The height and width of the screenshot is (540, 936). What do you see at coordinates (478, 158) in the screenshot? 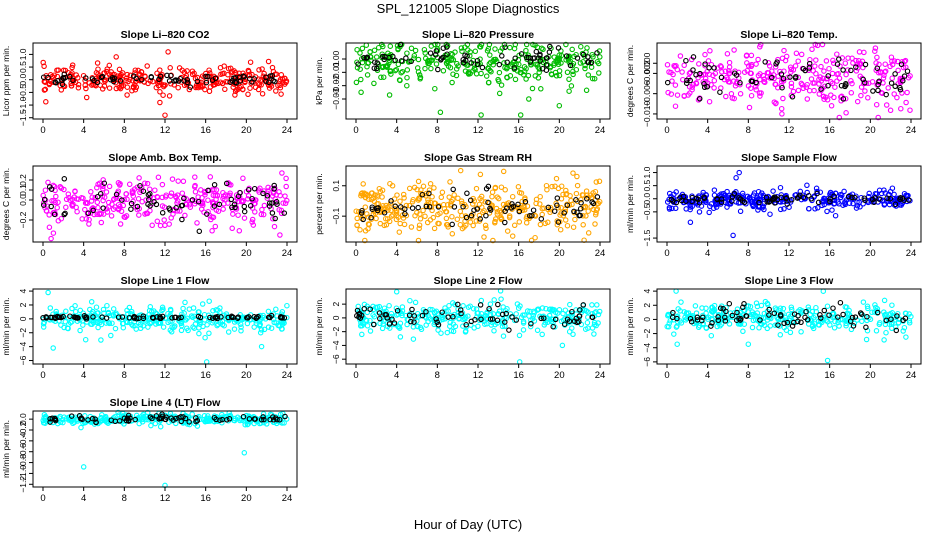
I see `panel-title: Slope Gas Stream RH` at bounding box center [478, 158].